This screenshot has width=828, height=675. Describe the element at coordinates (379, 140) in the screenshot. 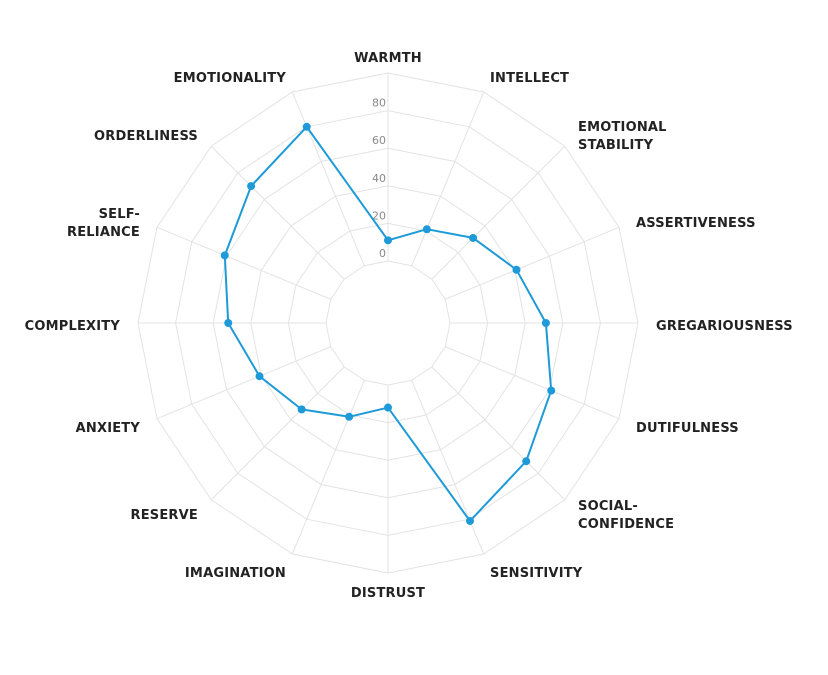

I see `tick-label: 60` at that location.